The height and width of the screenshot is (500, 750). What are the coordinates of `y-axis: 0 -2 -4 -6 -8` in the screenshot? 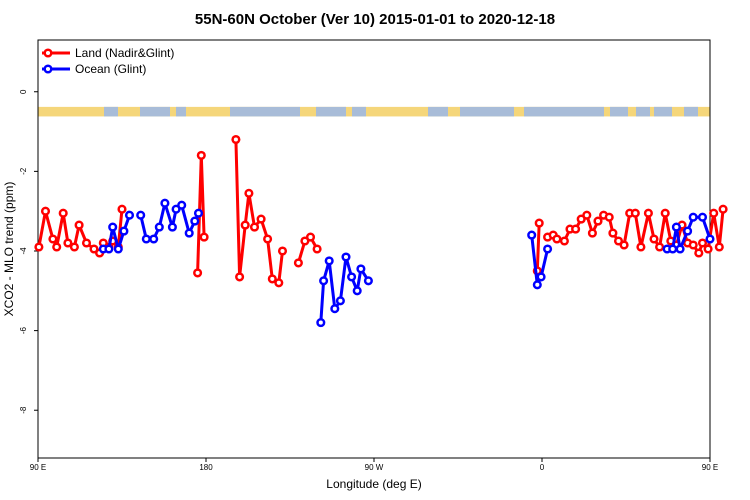 It's located at (28, 251).